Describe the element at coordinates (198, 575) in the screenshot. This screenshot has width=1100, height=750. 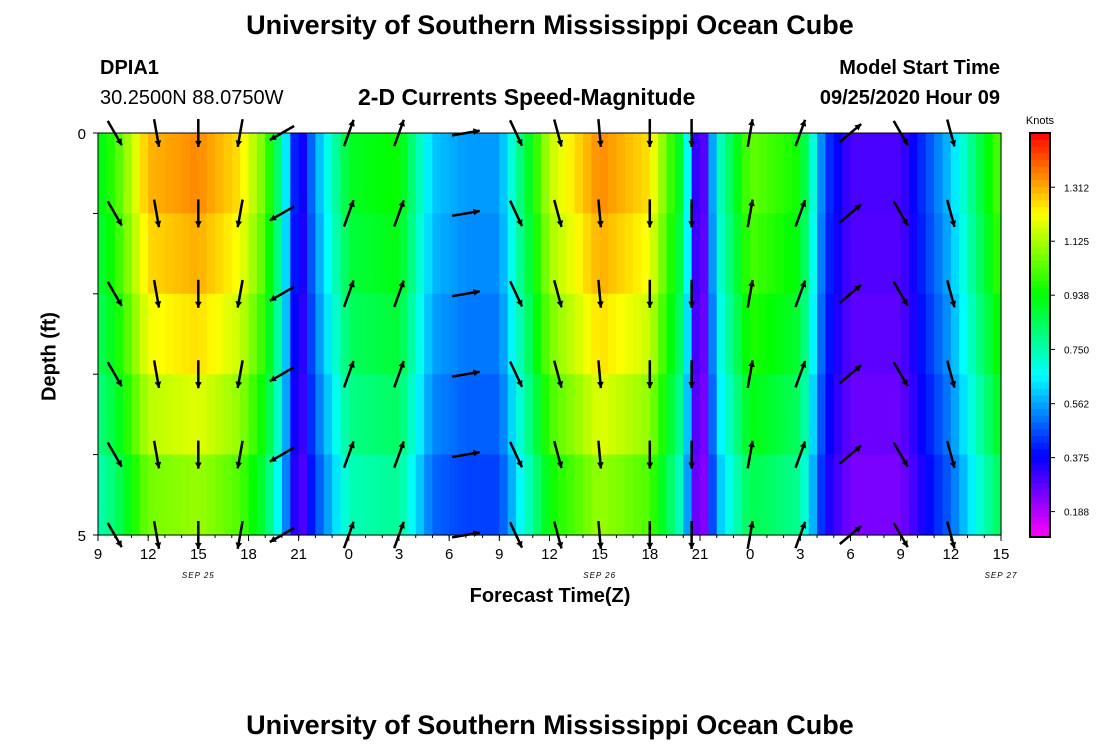
I see `date-label: SEP 25` at that location.